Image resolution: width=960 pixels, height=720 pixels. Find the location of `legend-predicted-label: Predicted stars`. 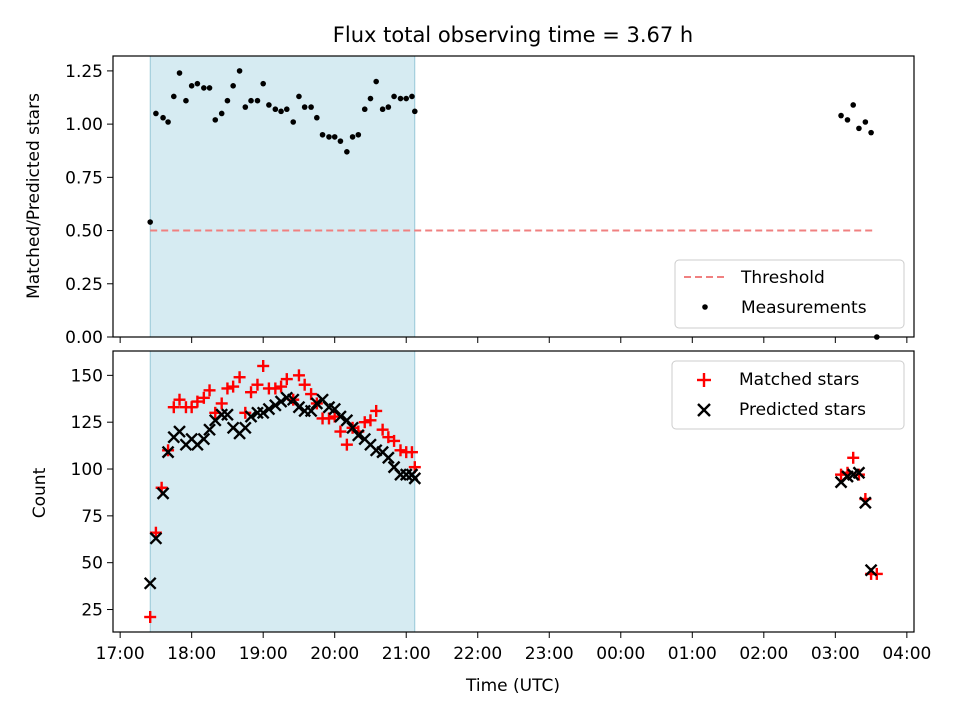

legend-predicted-label: Predicted stars is located at coordinates (802, 410).